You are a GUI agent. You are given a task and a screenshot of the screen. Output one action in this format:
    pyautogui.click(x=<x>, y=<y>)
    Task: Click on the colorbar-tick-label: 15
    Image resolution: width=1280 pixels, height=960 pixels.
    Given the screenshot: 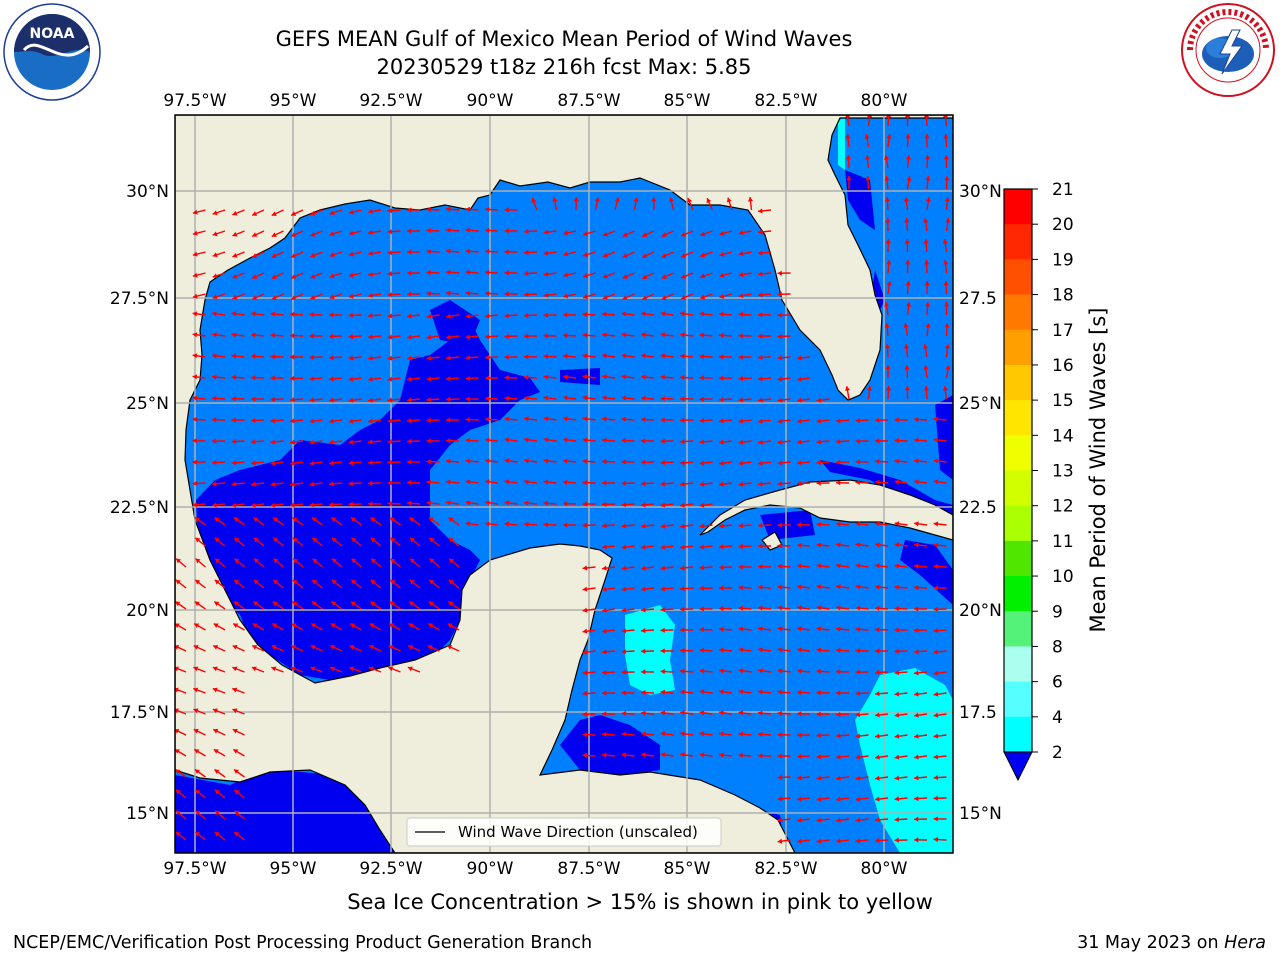 What is the action you would take?
    pyautogui.click(x=1063, y=401)
    